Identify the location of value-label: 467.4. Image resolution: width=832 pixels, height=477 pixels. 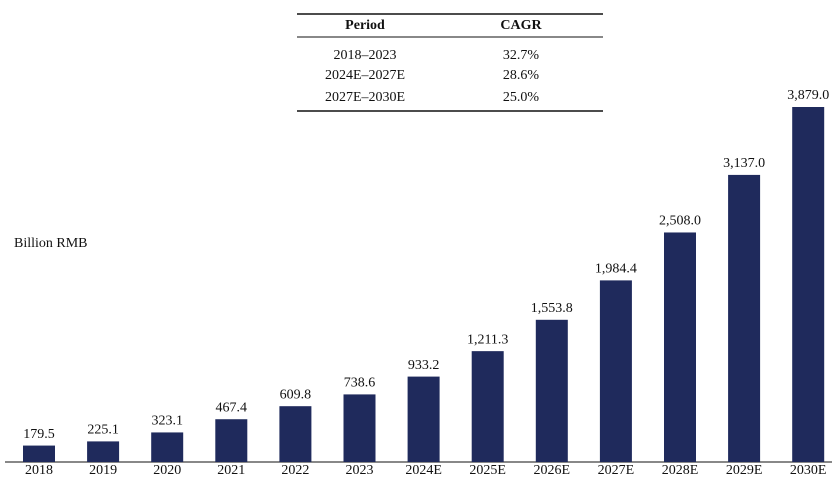
(232, 407).